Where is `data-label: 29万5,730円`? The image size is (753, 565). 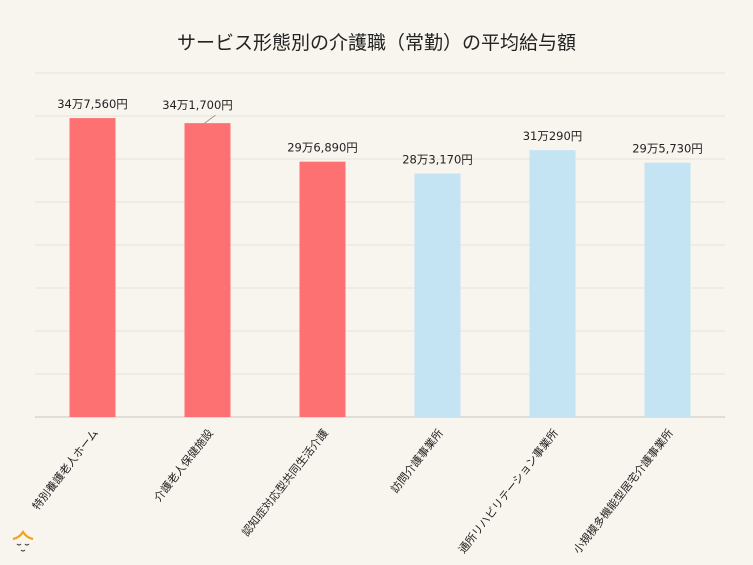
data-label: 29万5,730円 is located at coordinates (667, 149).